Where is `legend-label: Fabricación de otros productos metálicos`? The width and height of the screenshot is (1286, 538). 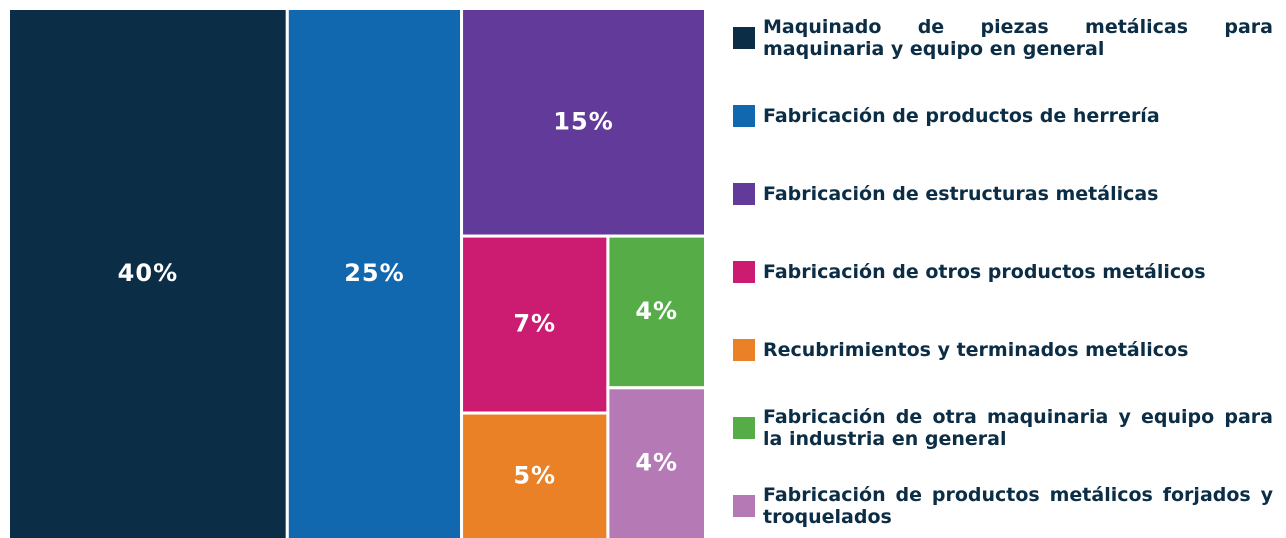
legend-label: Fabricación de otros productos metálicos is located at coordinates (984, 272).